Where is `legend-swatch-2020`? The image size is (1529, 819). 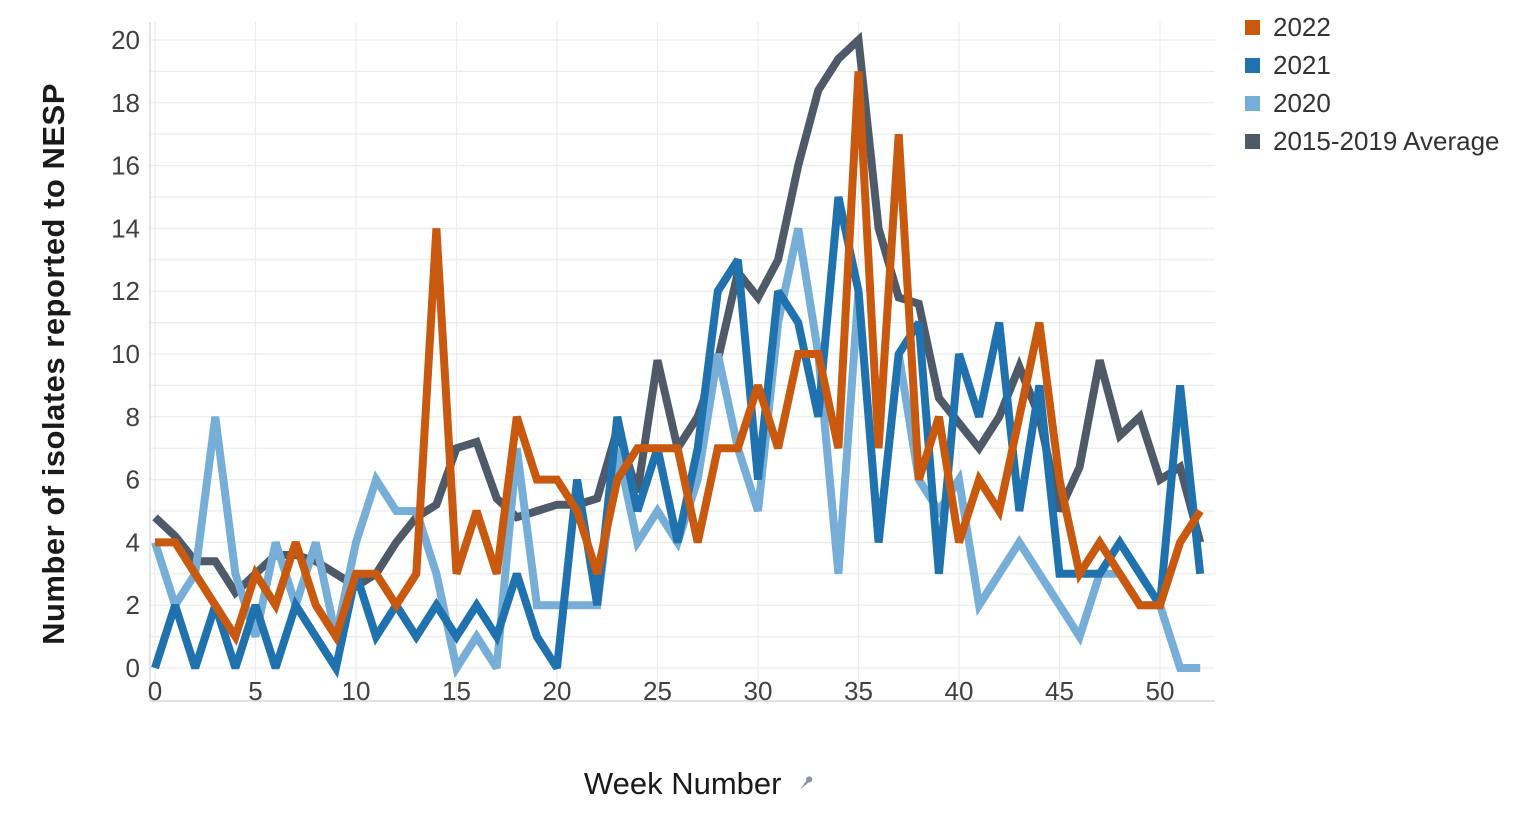
legend-swatch-2020 is located at coordinates (1252, 103).